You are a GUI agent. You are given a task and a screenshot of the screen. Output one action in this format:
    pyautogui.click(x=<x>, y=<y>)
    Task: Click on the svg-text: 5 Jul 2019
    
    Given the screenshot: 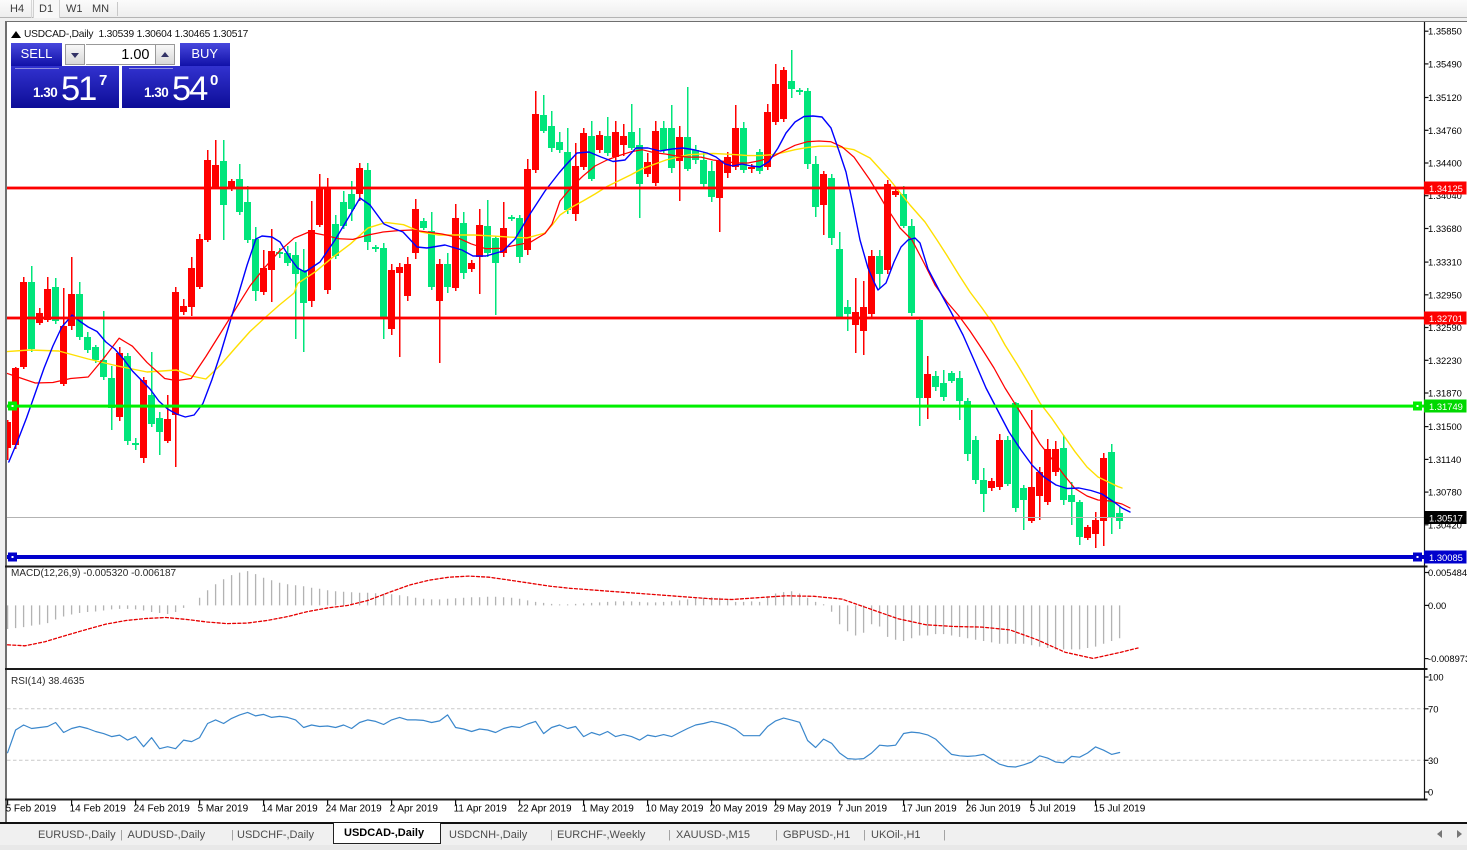 What is the action you would take?
    pyautogui.click(x=1053, y=809)
    